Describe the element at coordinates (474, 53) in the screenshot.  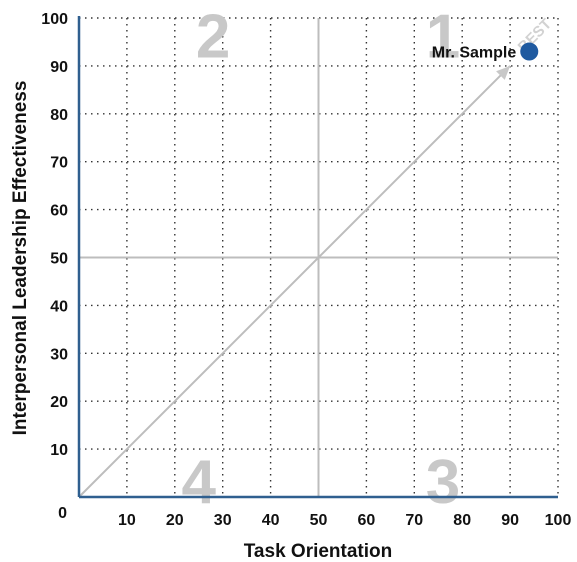
I see `data-point-label-0: Mr. Sample` at that location.